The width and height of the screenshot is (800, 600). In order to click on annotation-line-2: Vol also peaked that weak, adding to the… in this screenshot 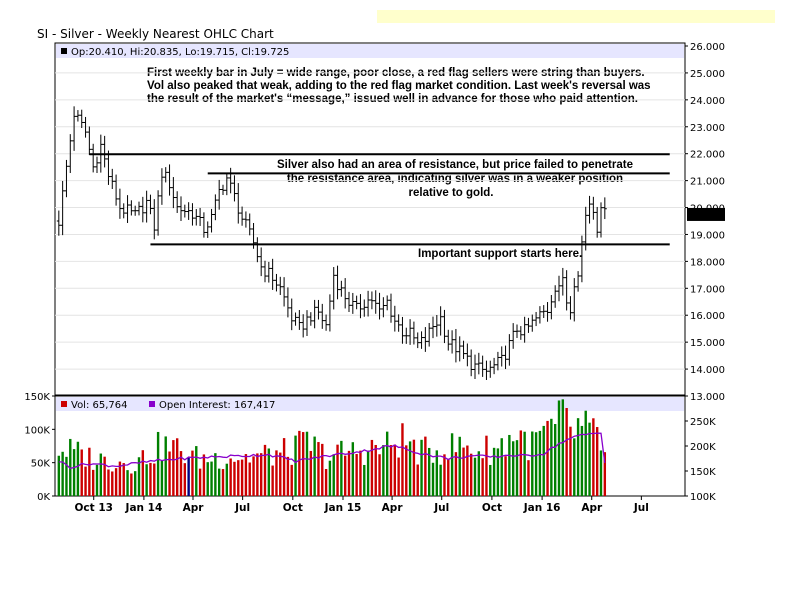, I will do `click(399, 86)`.